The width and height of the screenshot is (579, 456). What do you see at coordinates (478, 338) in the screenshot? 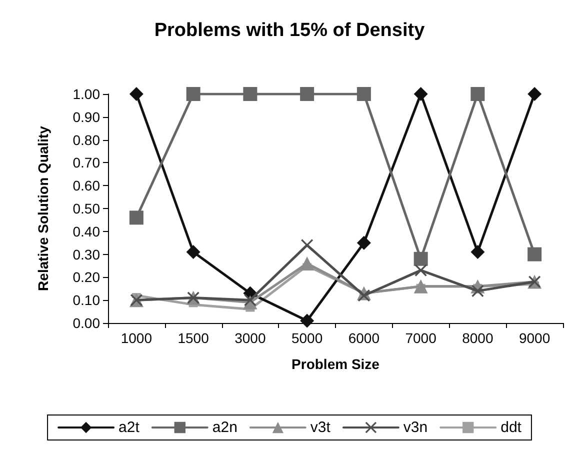
I see `x-tick-label: 8000` at bounding box center [478, 338].